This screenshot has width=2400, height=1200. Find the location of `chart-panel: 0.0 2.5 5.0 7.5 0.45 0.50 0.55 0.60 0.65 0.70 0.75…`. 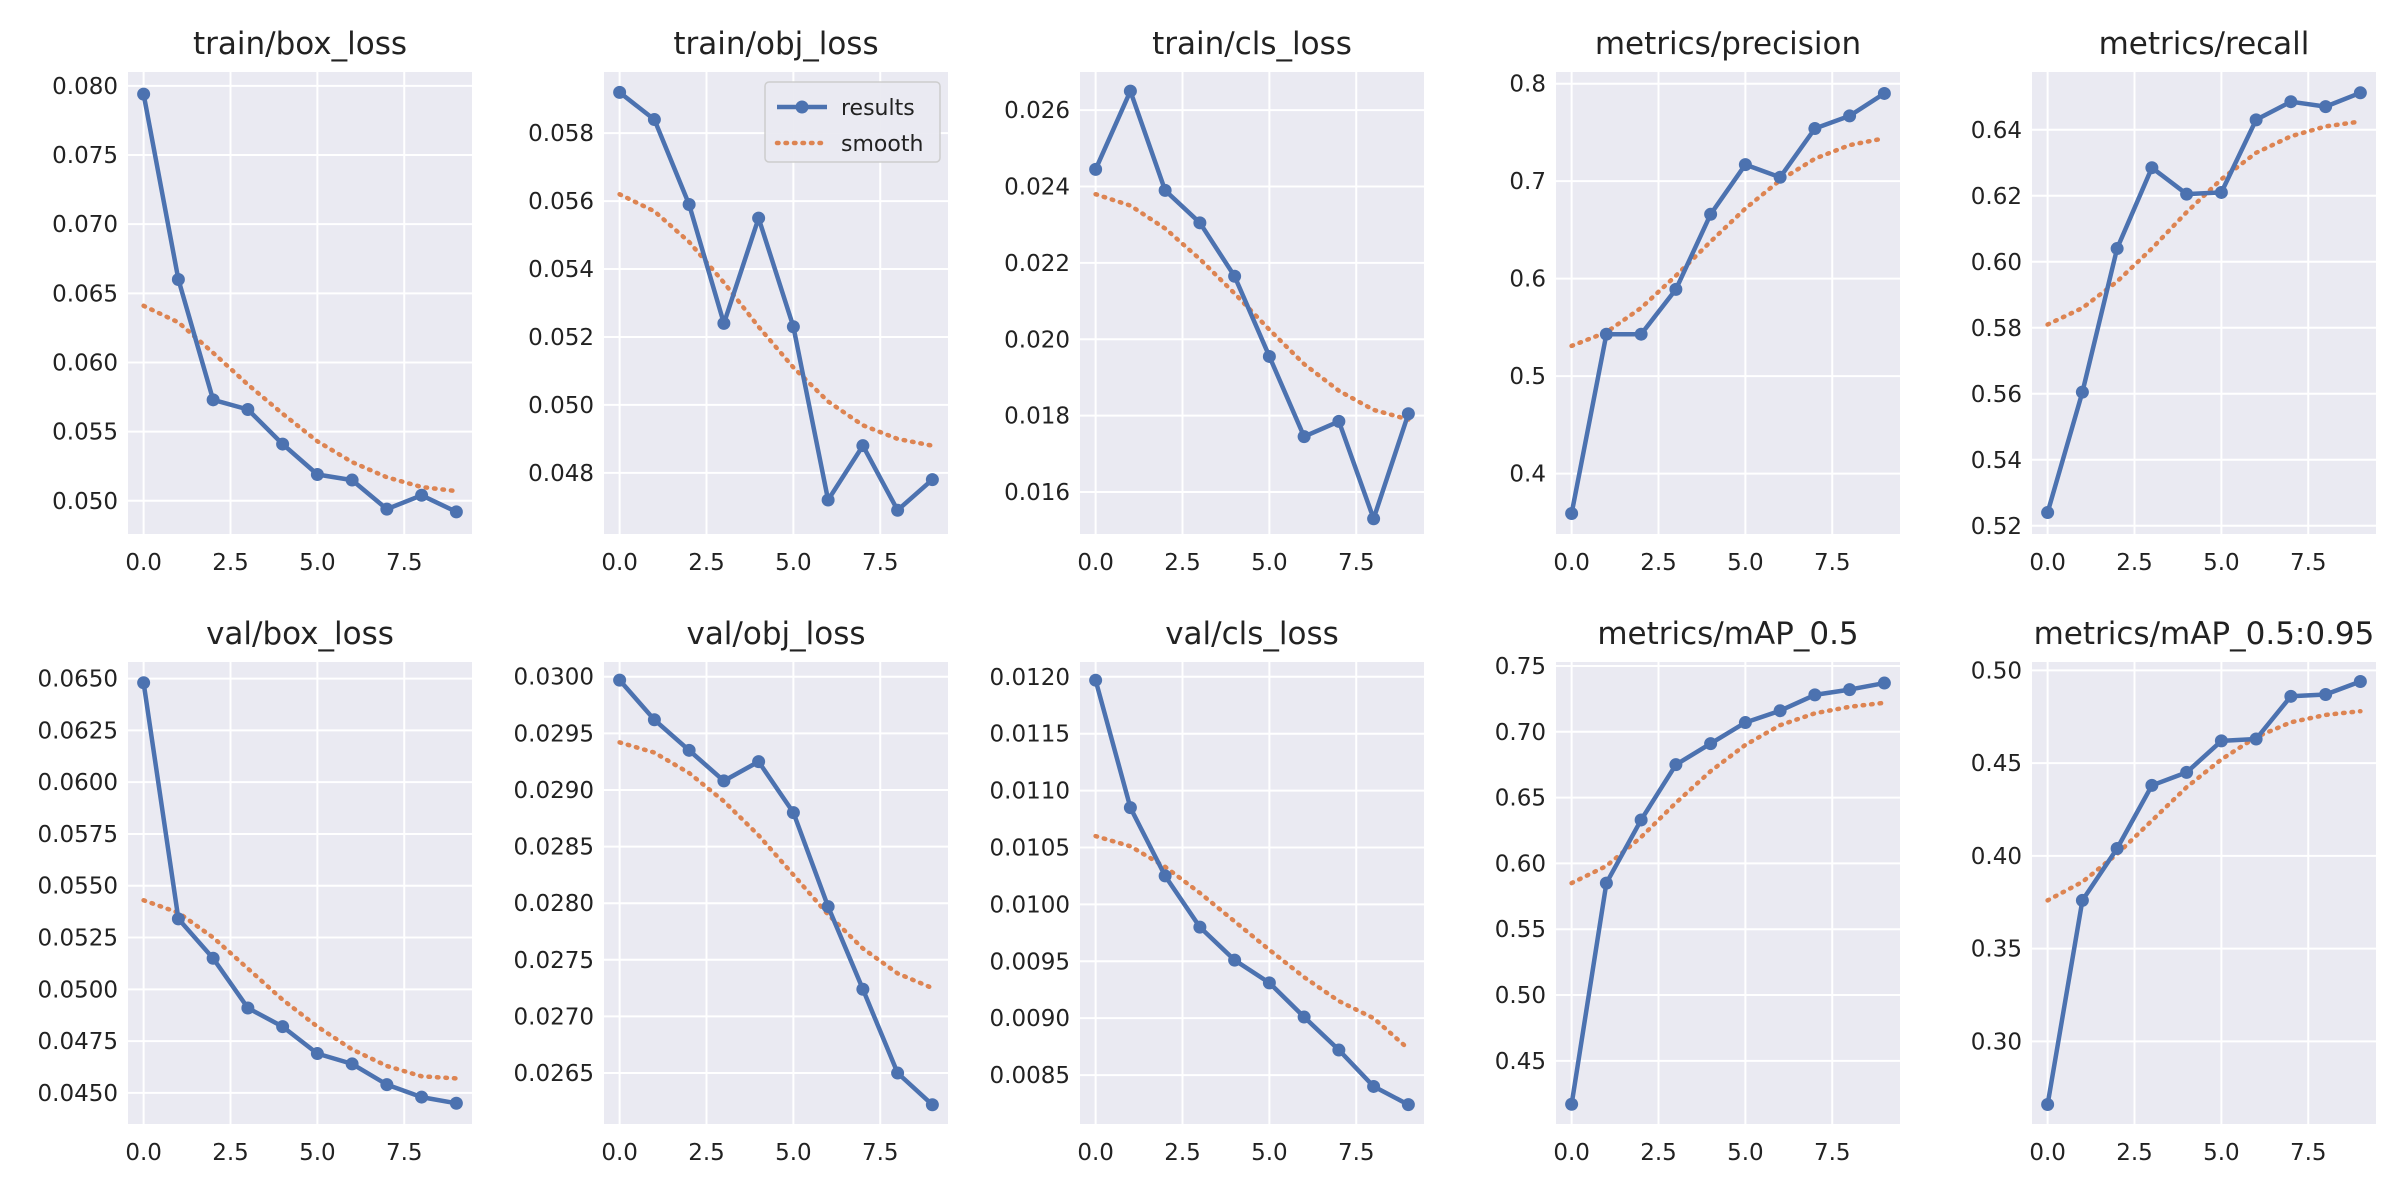

chart-panel: 0.0 2.5 5.0 7.5 0.45 0.50 0.55 0.60 0.65 0.70 0.75… is located at coordinates (1697, 891).